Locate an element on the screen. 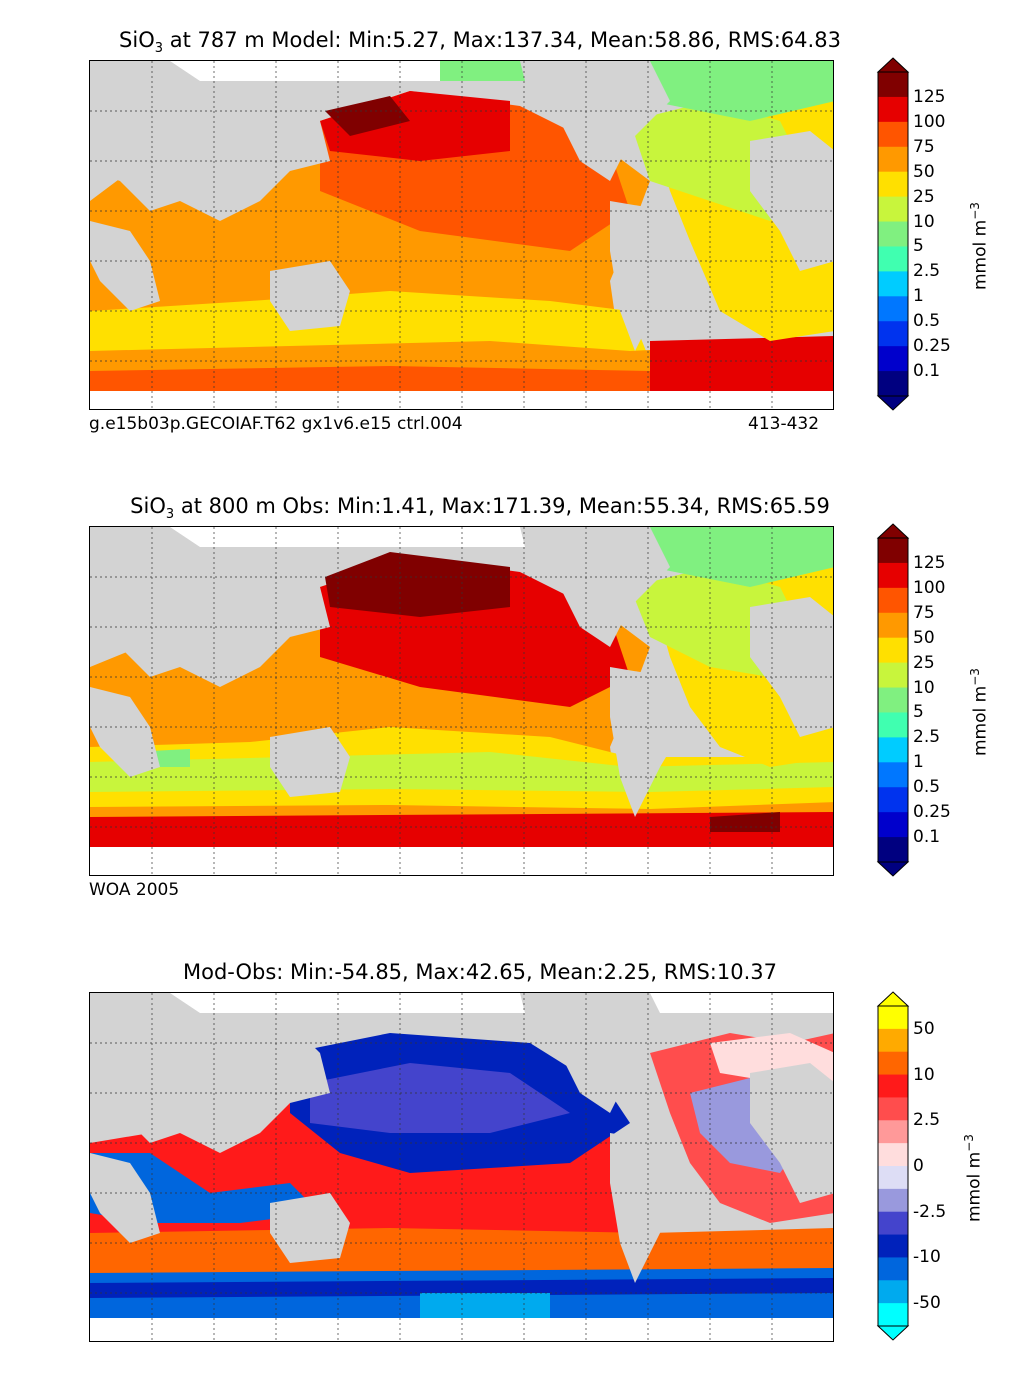 This screenshot has height=1373, width=1022. colorbar-tick-label: -50 is located at coordinates (927, 1303).